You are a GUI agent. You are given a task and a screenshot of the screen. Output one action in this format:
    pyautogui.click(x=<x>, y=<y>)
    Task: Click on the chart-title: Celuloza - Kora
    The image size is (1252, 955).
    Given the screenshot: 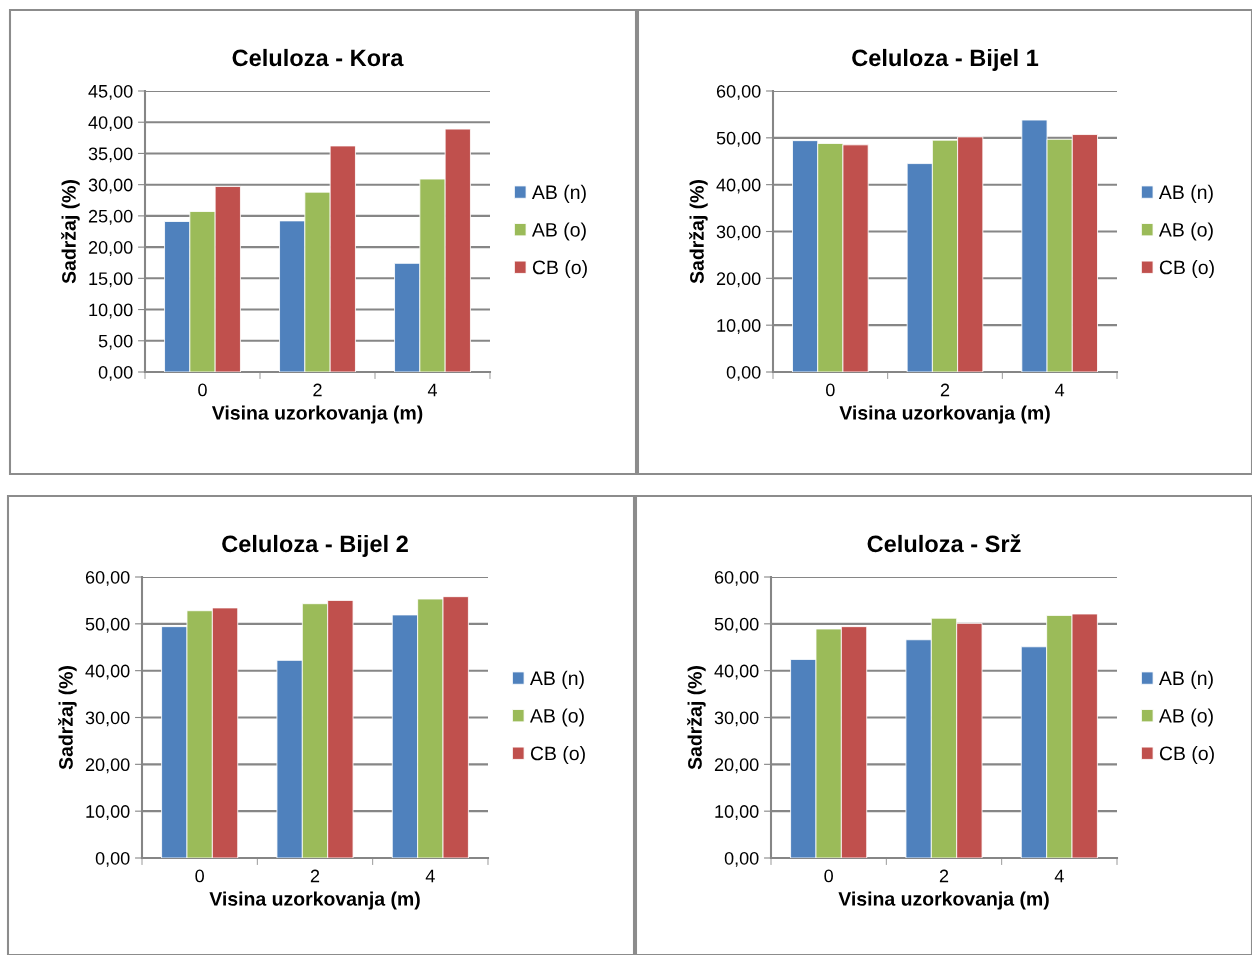 What is the action you would take?
    pyautogui.click(x=318, y=57)
    